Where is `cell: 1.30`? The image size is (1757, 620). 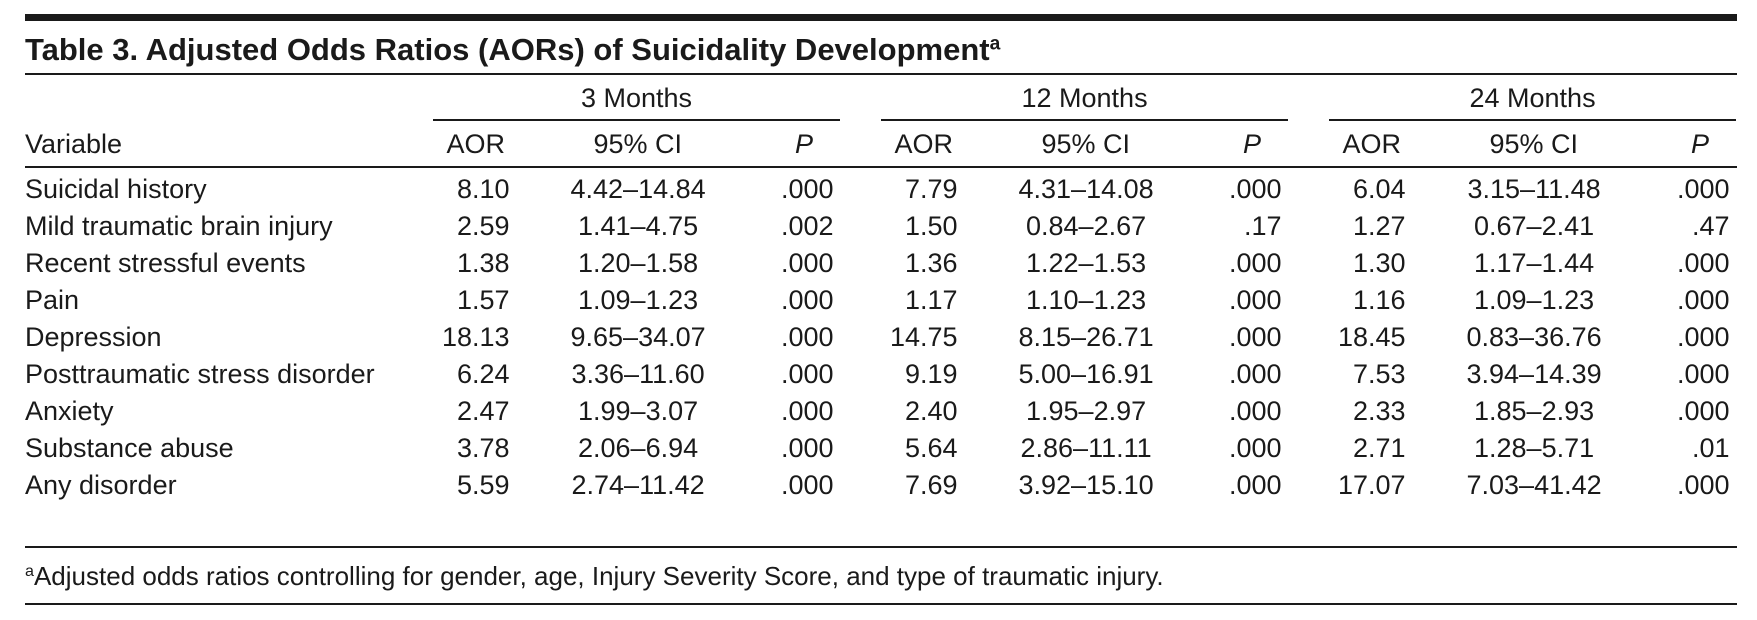 cell: 1.30 is located at coordinates (1379, 263).